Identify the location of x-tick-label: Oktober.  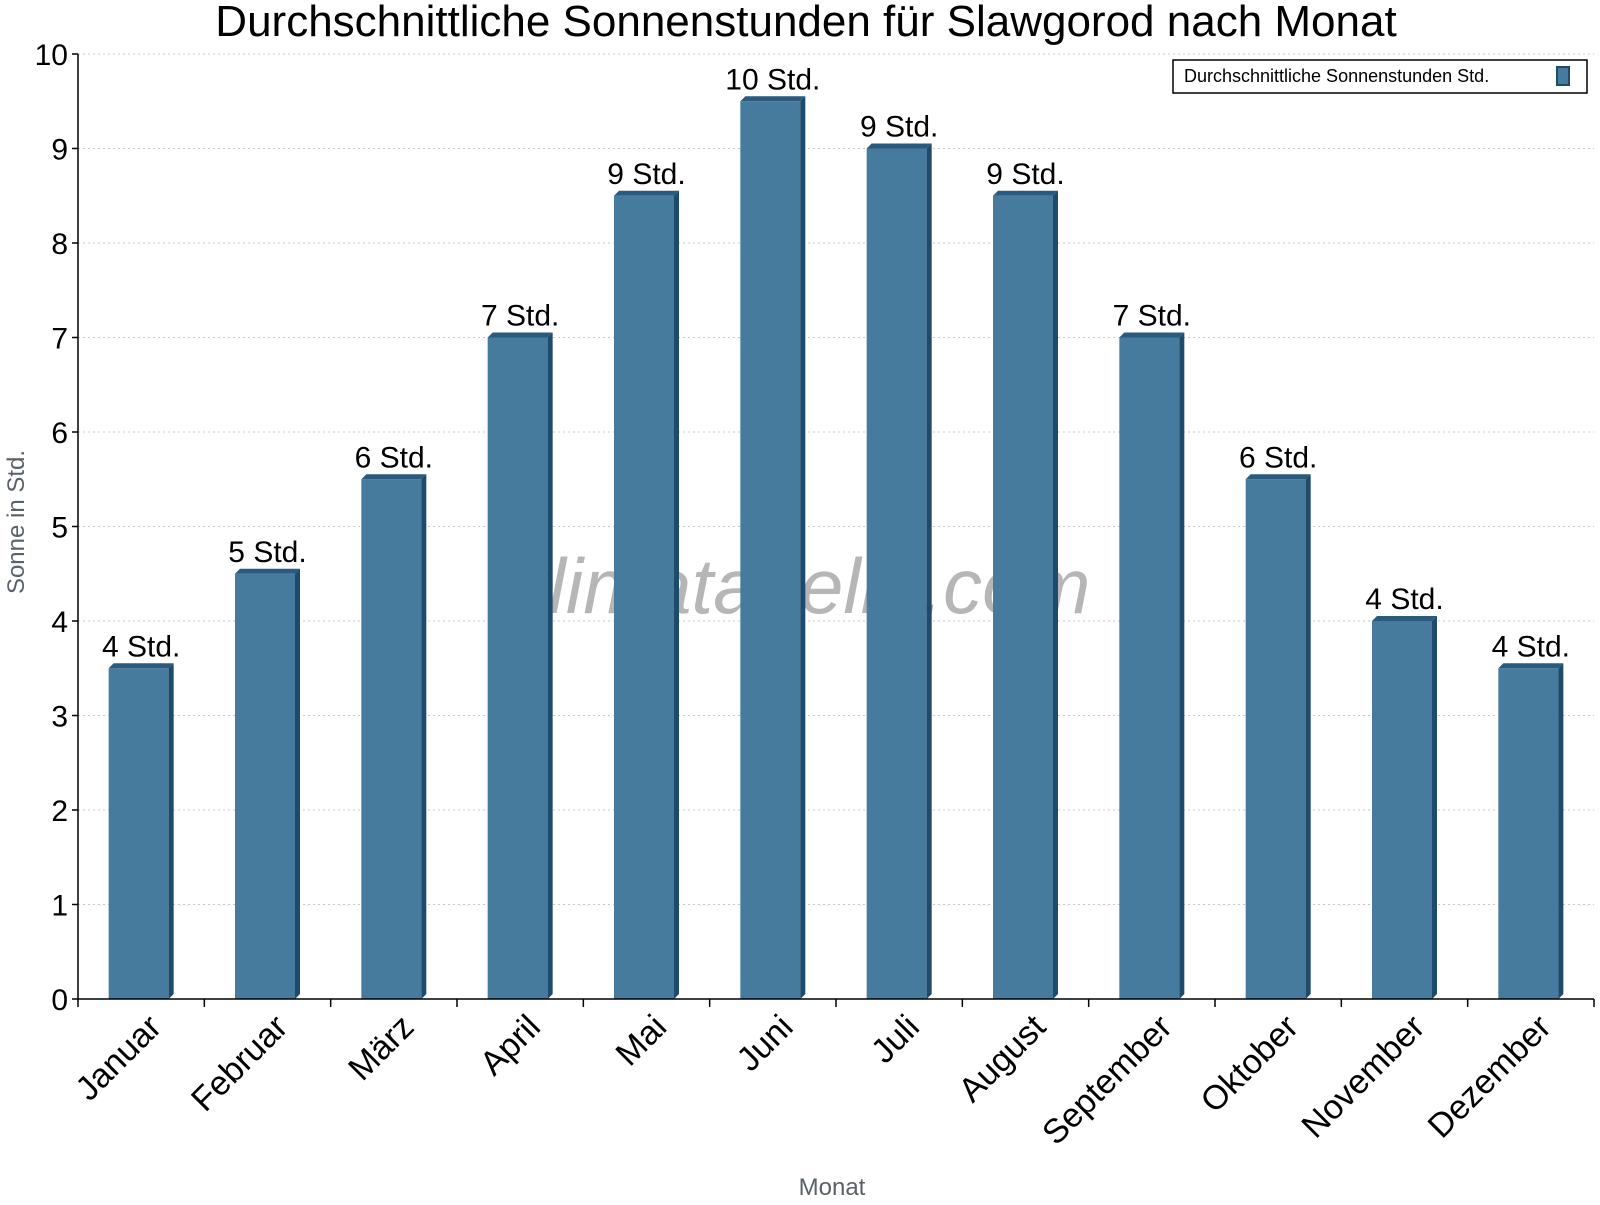
(1249, 1064).